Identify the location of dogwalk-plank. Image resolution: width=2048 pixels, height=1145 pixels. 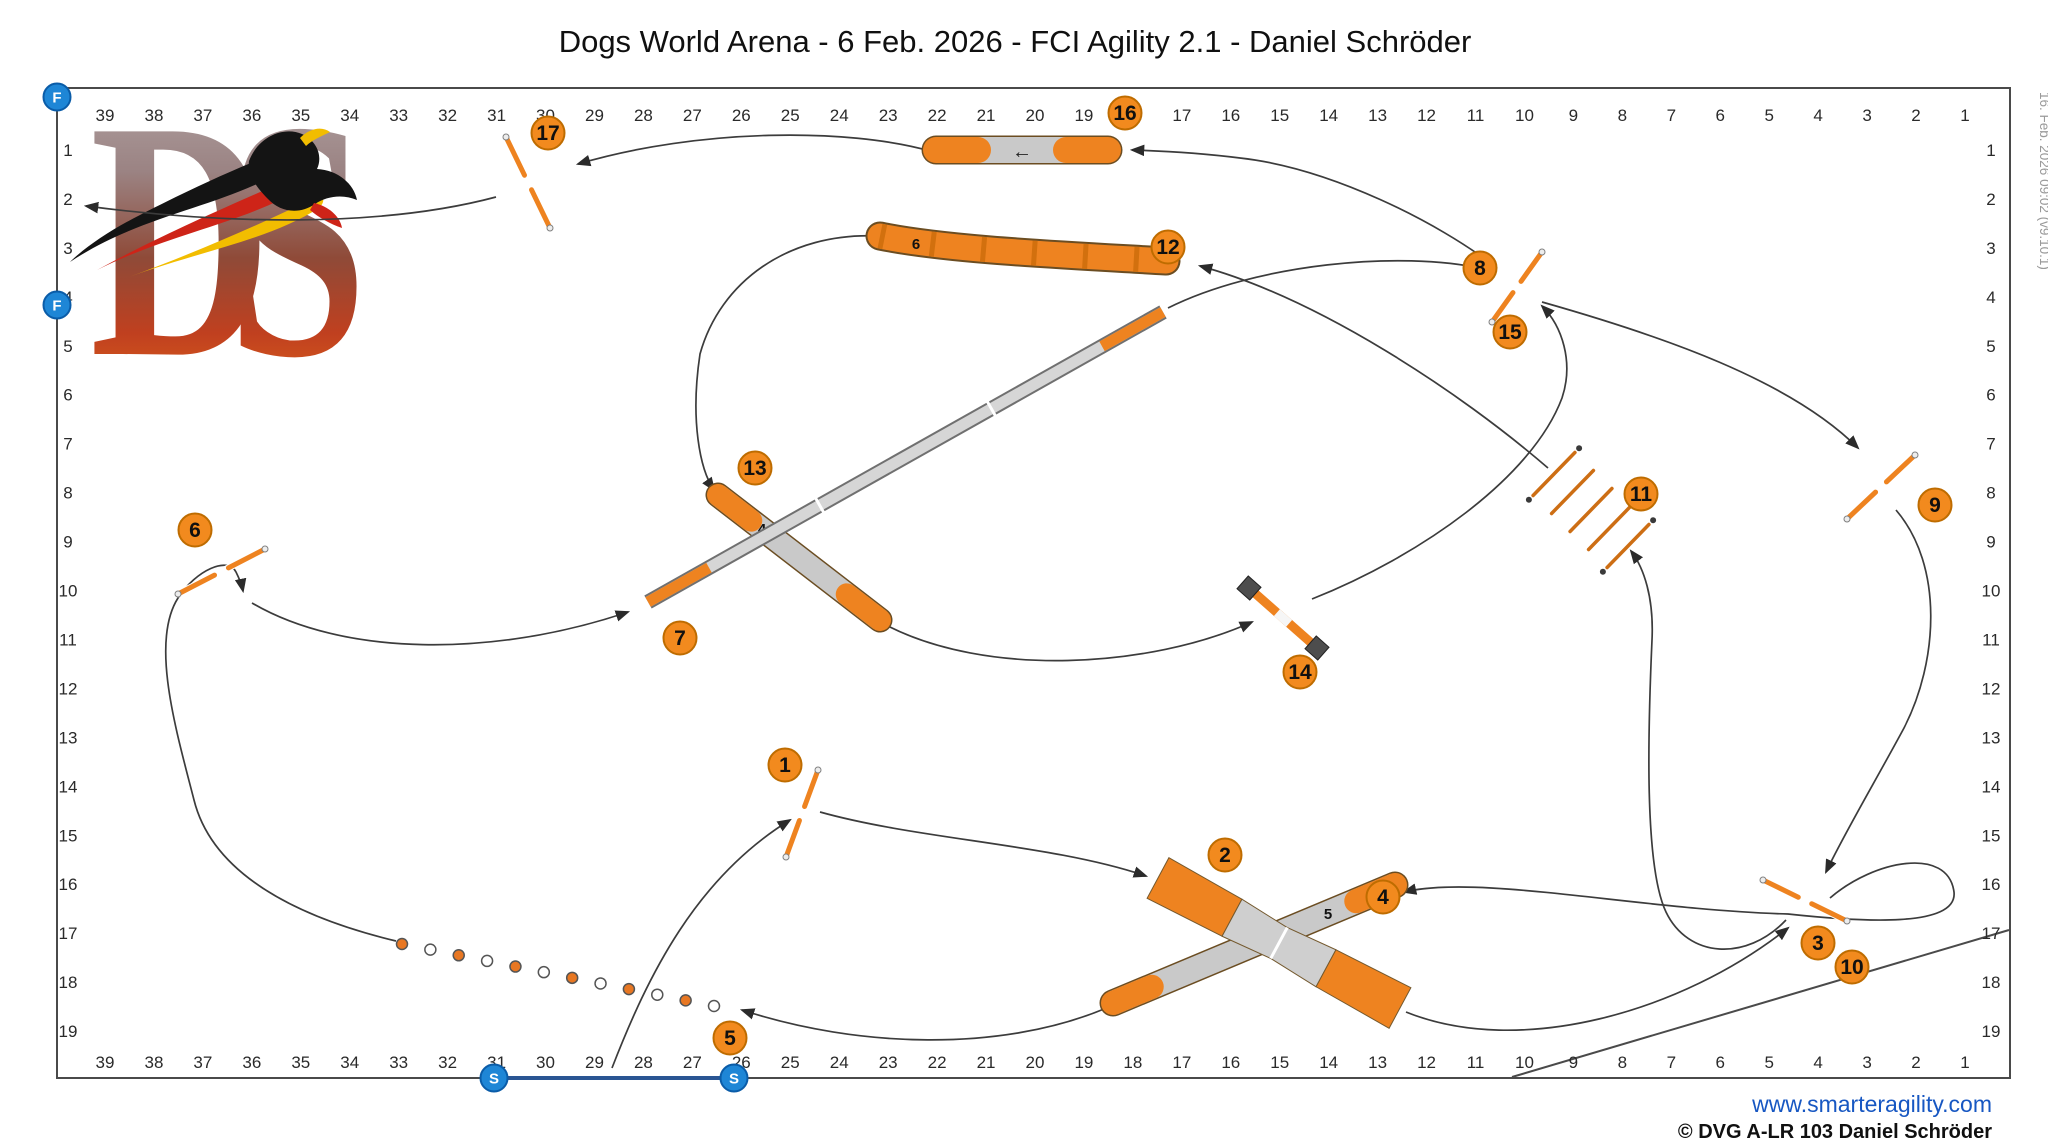
(905, 457).